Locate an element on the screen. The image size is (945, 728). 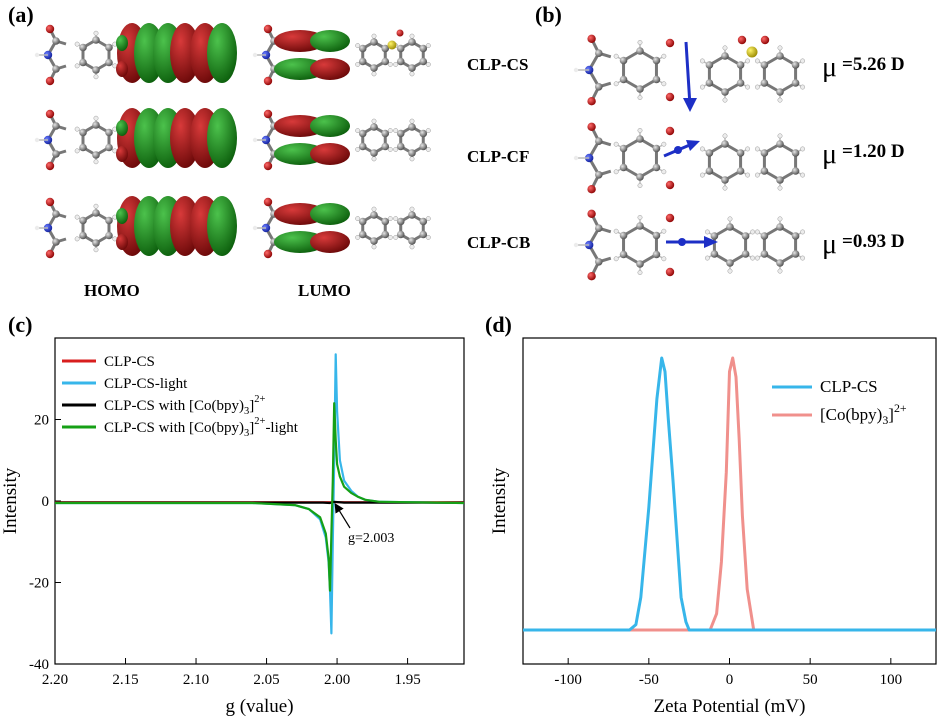
dipole-value-cb: =0.93 D is located at coordinates (873, 241).